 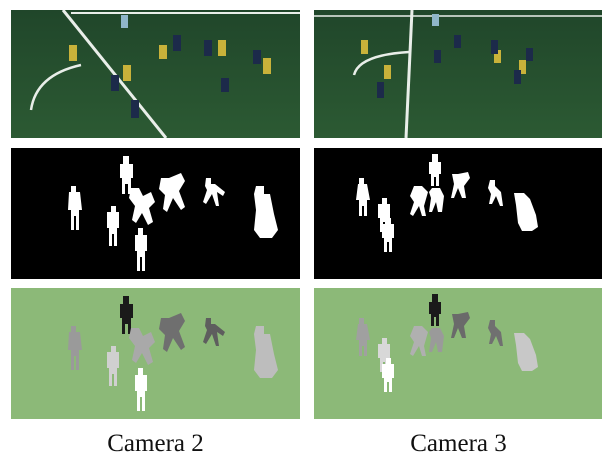 What do you see at coordinates (458, 353) in the screenshot?
I see `camera-3-depth` at bounding box center [458, 353].